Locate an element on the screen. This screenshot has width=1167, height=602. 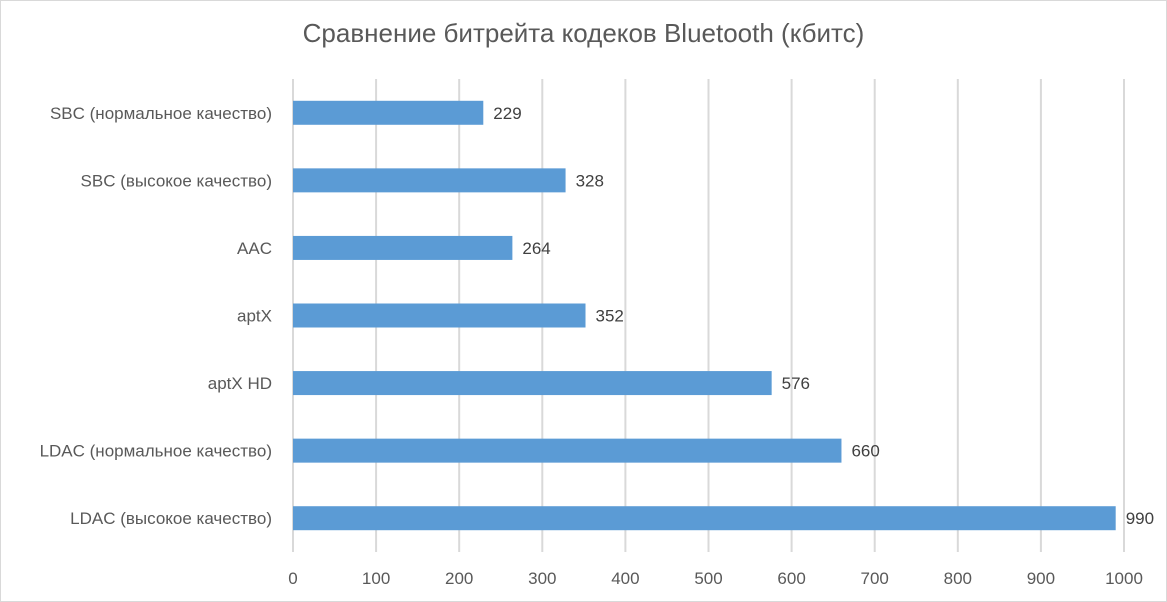
category-label: aptX HD is located at coordinates (240, 383).